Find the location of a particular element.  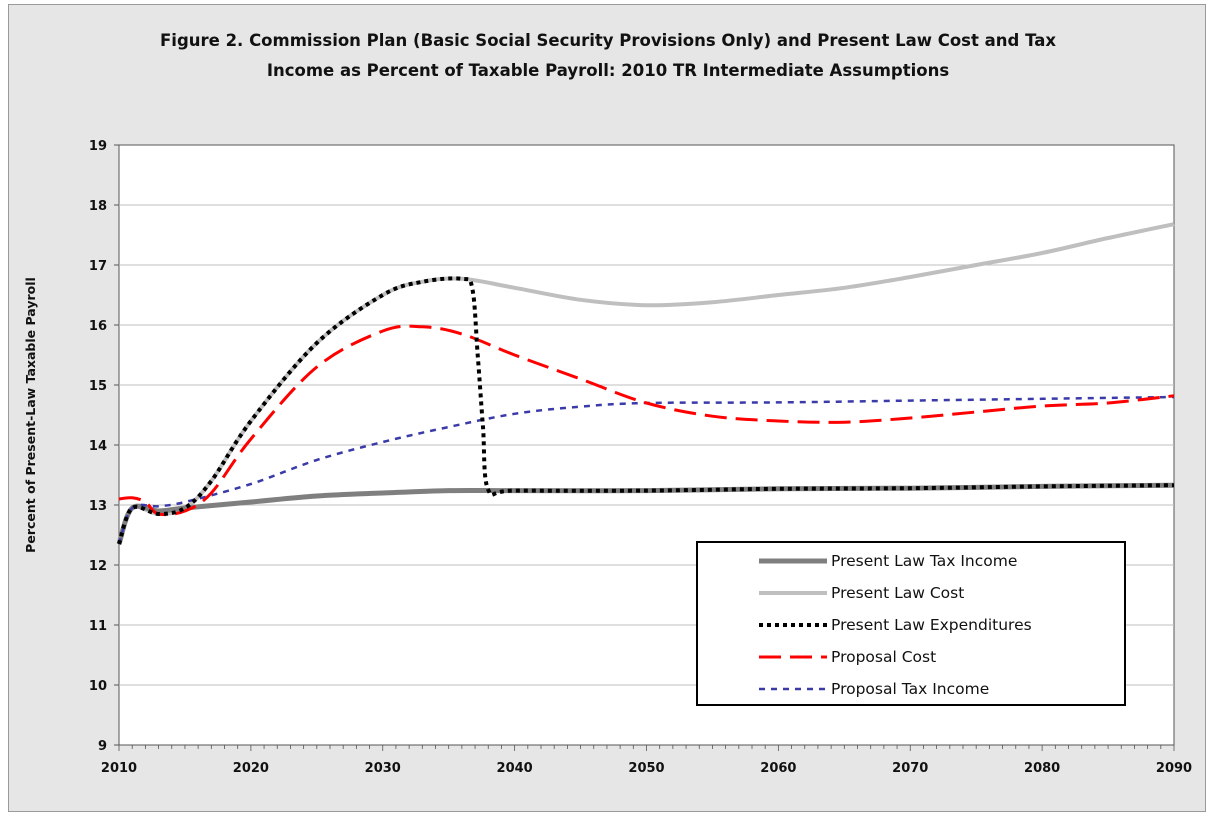

y-tick-label-10: 10 is located at coordinates (98, 686).